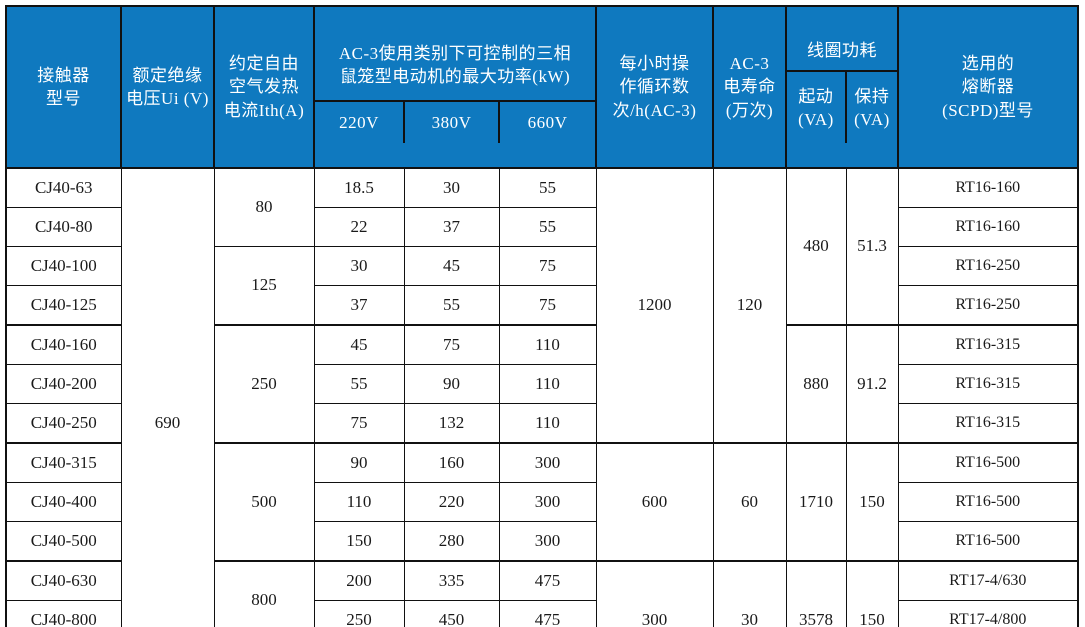  What do you see at coordinates (988, 613) in the screenshot?
I see `fuse-cell: RT17-4/800` at bounding box center [988, 613].